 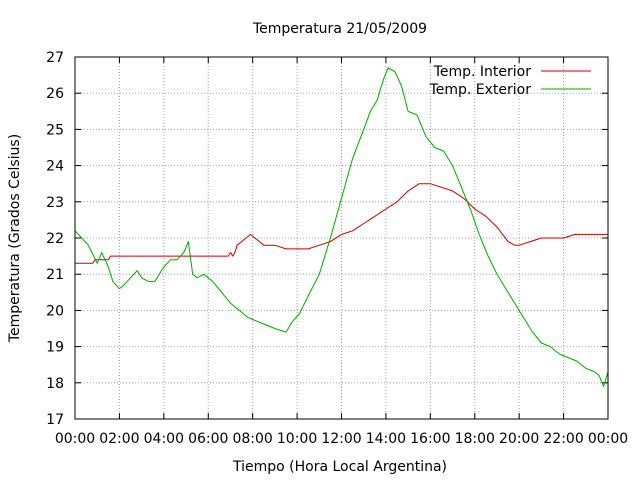 What do you see at coordinates (519, 439) in the screenshot?
I see `x-tick-label: 20:00` at bounding box center [519, 439].